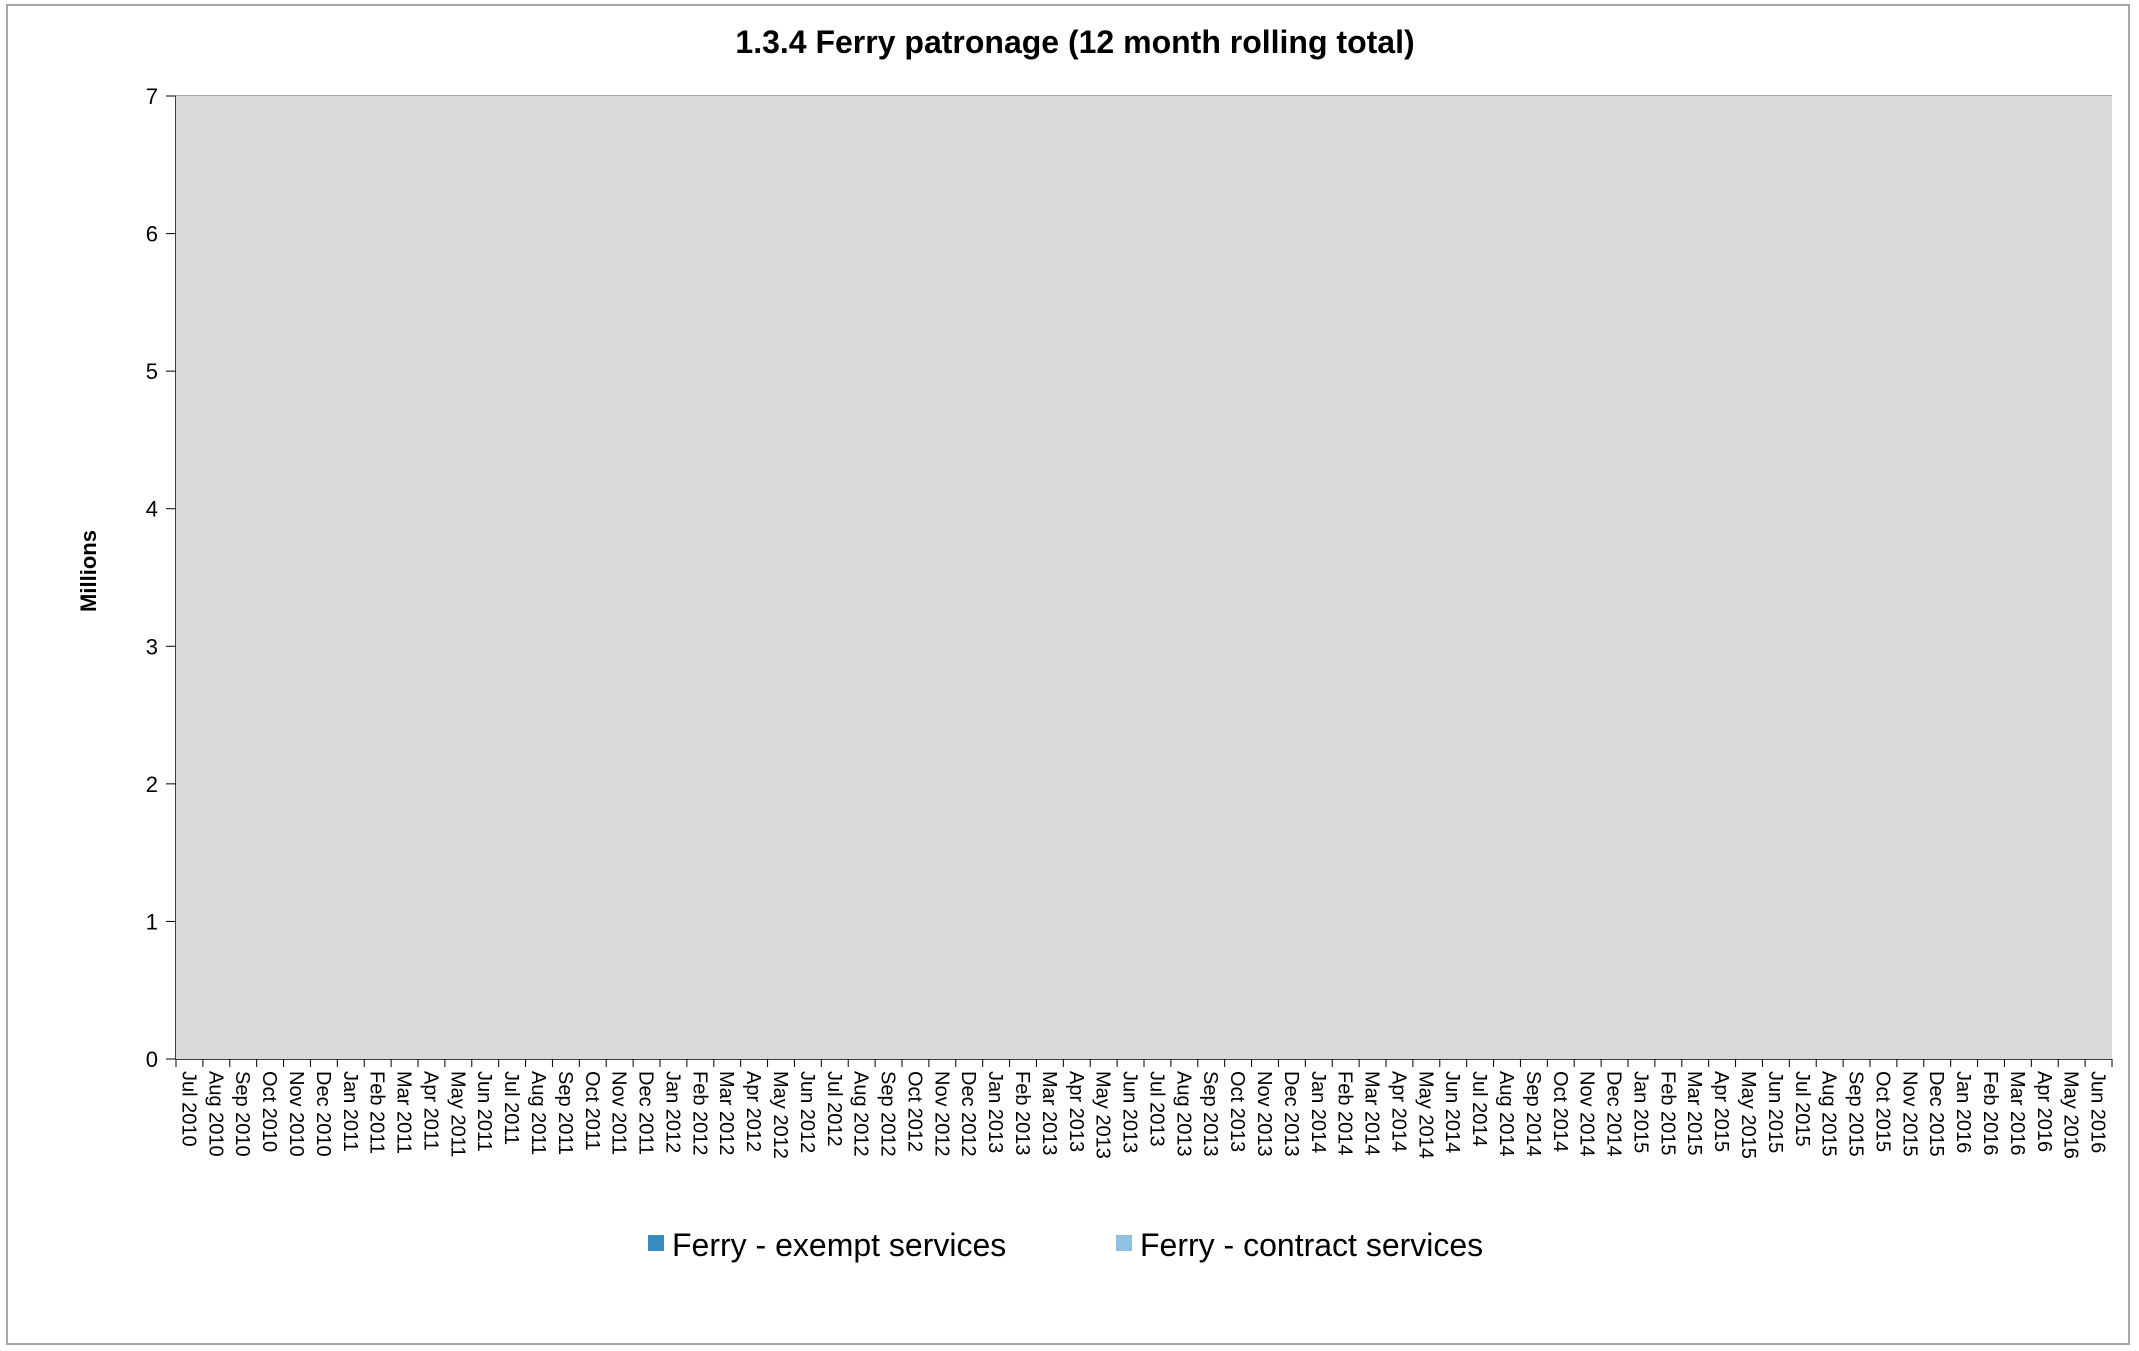  I want to click on x-tick-label: Oct 2014, so click(1560, 1111).